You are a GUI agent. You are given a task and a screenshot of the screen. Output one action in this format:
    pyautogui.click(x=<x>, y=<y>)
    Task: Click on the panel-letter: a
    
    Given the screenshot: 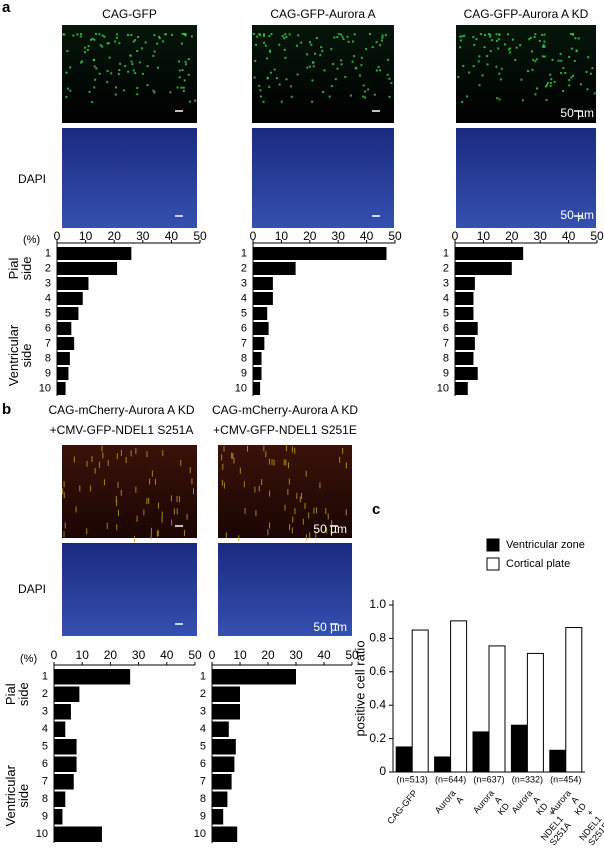 What is the action you would take?
    pyautogui.click(x=6, y=8)
    